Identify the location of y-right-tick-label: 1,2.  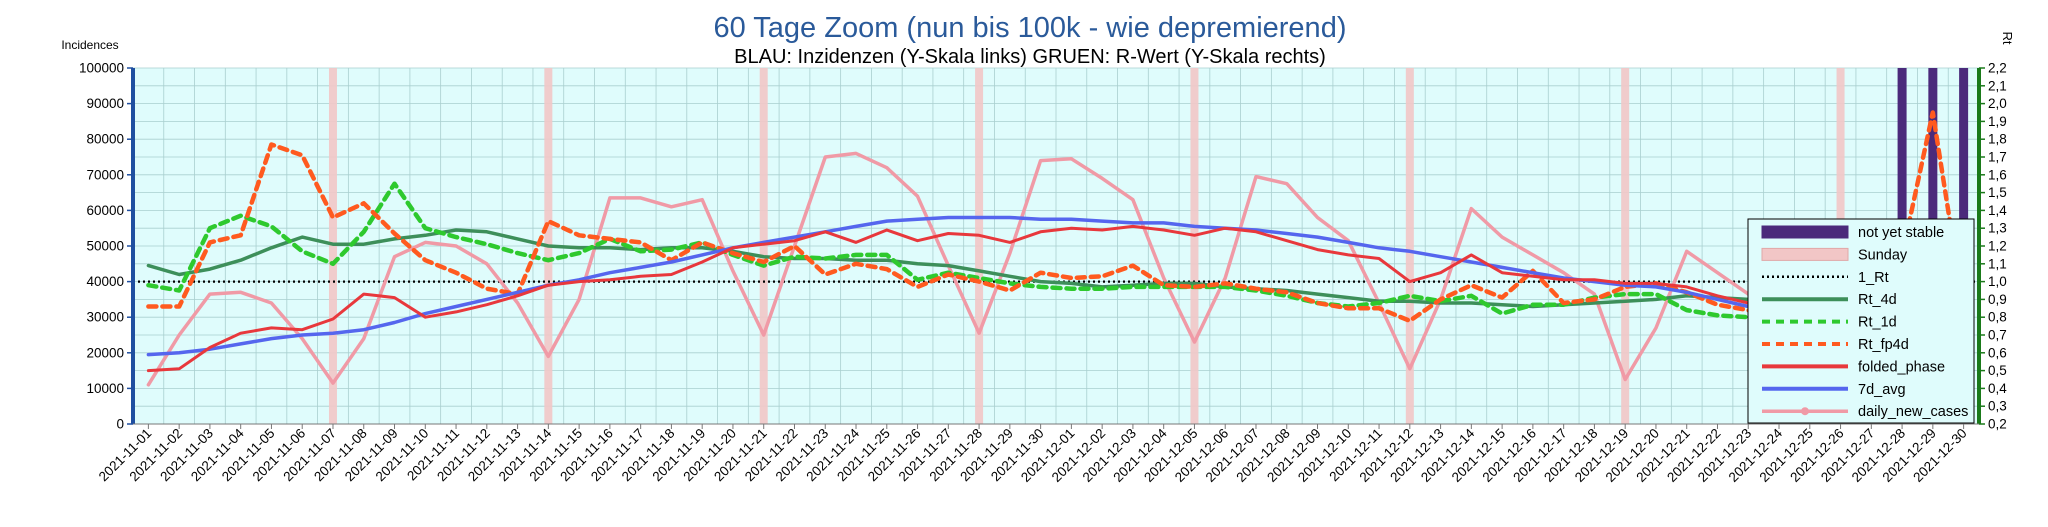
(1997, 246).